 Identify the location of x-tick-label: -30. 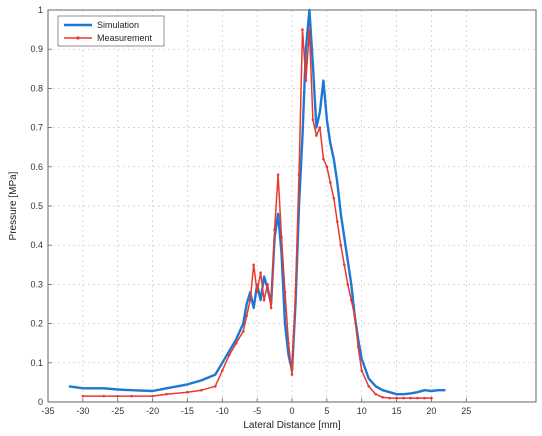
(82, 411).